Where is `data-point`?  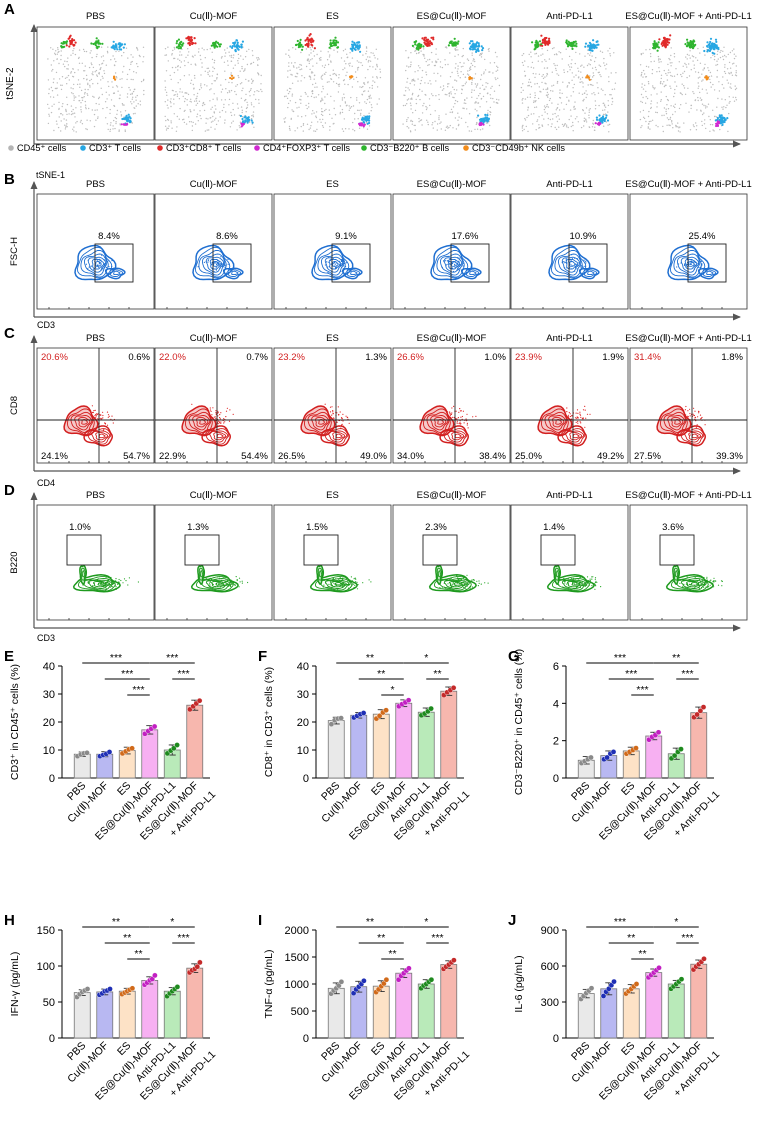 data-point is located at coordinates (431, 708).